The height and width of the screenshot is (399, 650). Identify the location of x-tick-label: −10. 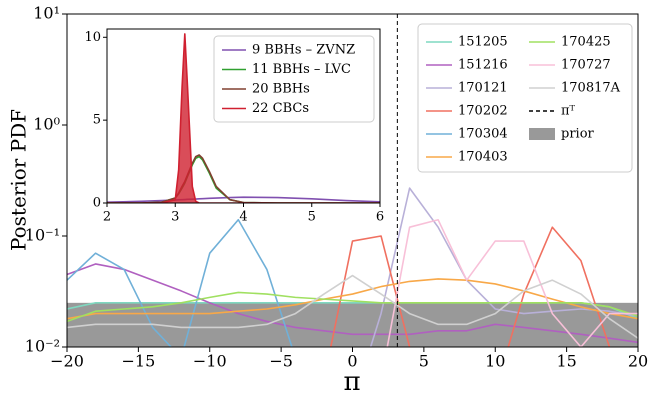
(210, 361).